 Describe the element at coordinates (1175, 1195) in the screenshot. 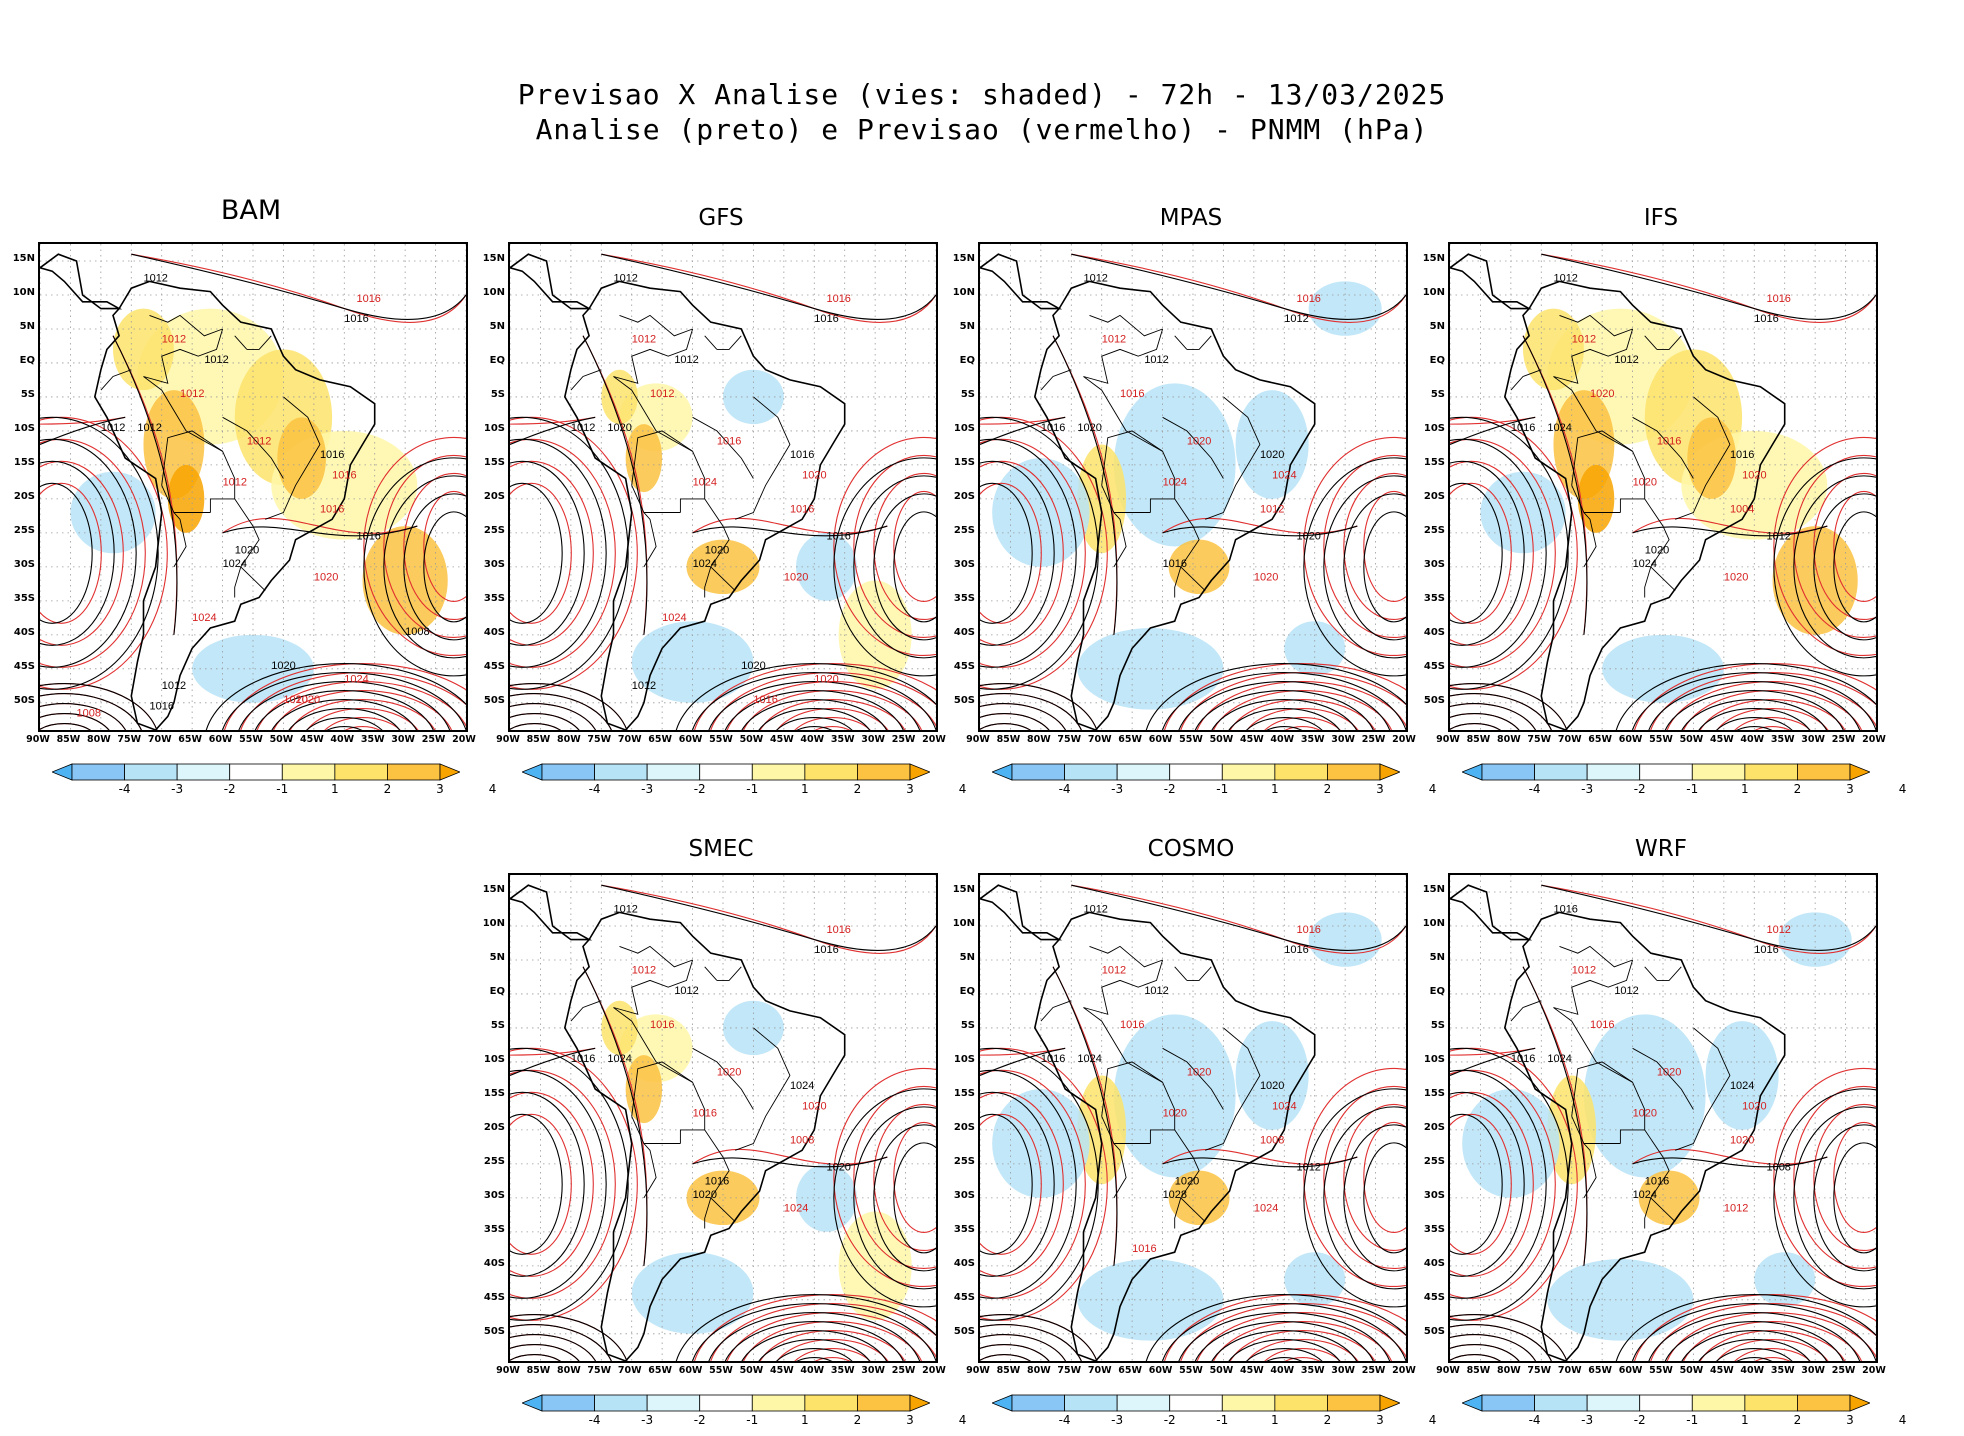

I see `isobar-label: 1028` at that location.